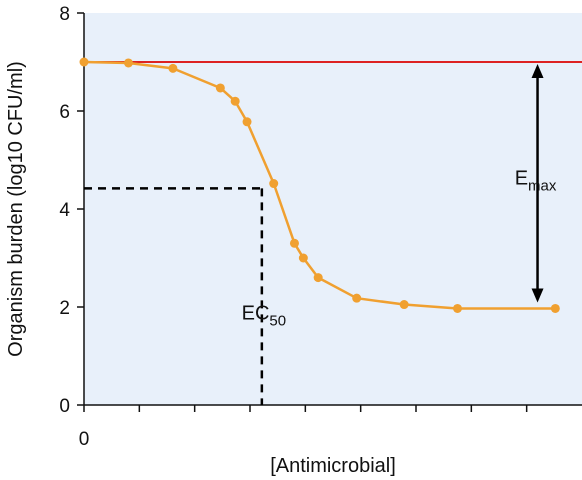 This screenshot has width=582, height=480. What do you see at coordinates (84, 439) in the screenshot?
I see `x-tick-label-0: 0` at bounding box center [84, 439].